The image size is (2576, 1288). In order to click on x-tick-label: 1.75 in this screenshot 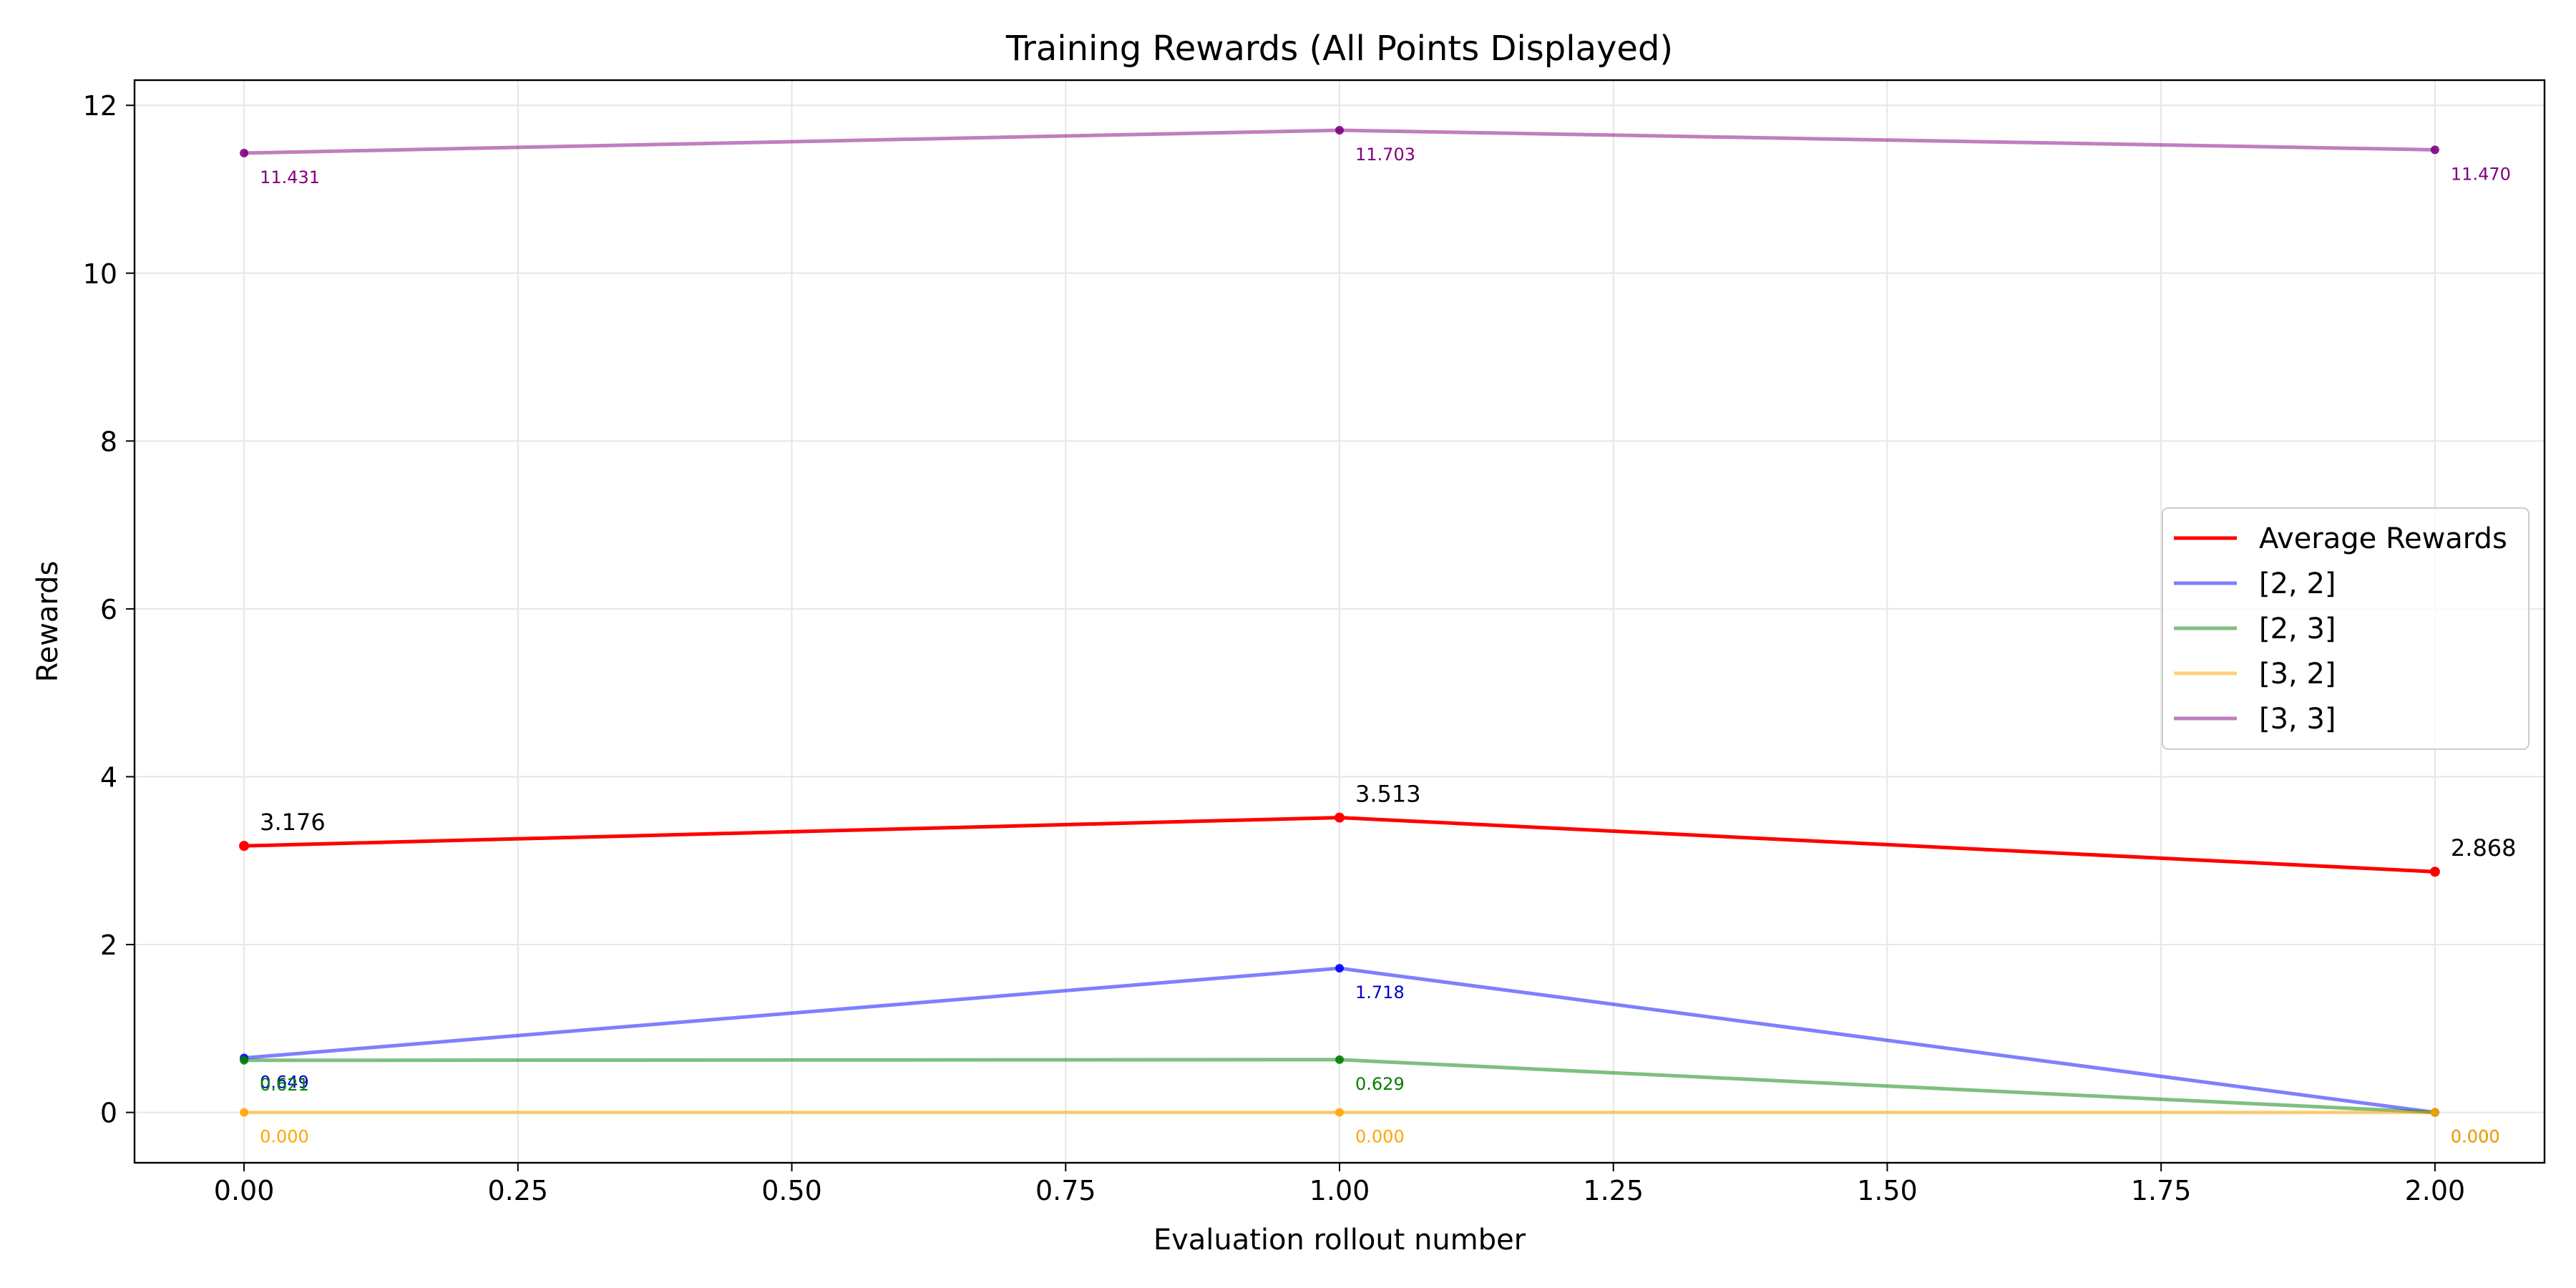, I will do `click(2161, 1190)`.